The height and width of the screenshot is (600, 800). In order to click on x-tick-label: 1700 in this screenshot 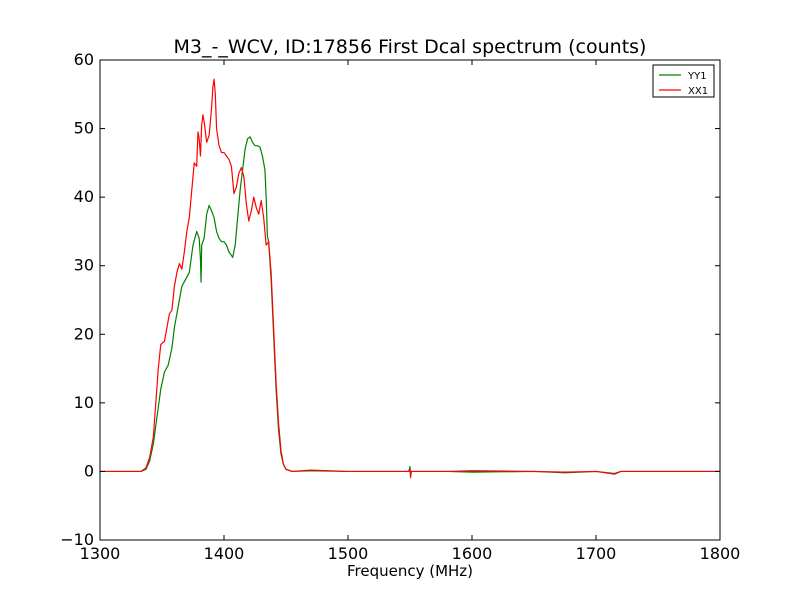, I will do `click(596, 553)`.